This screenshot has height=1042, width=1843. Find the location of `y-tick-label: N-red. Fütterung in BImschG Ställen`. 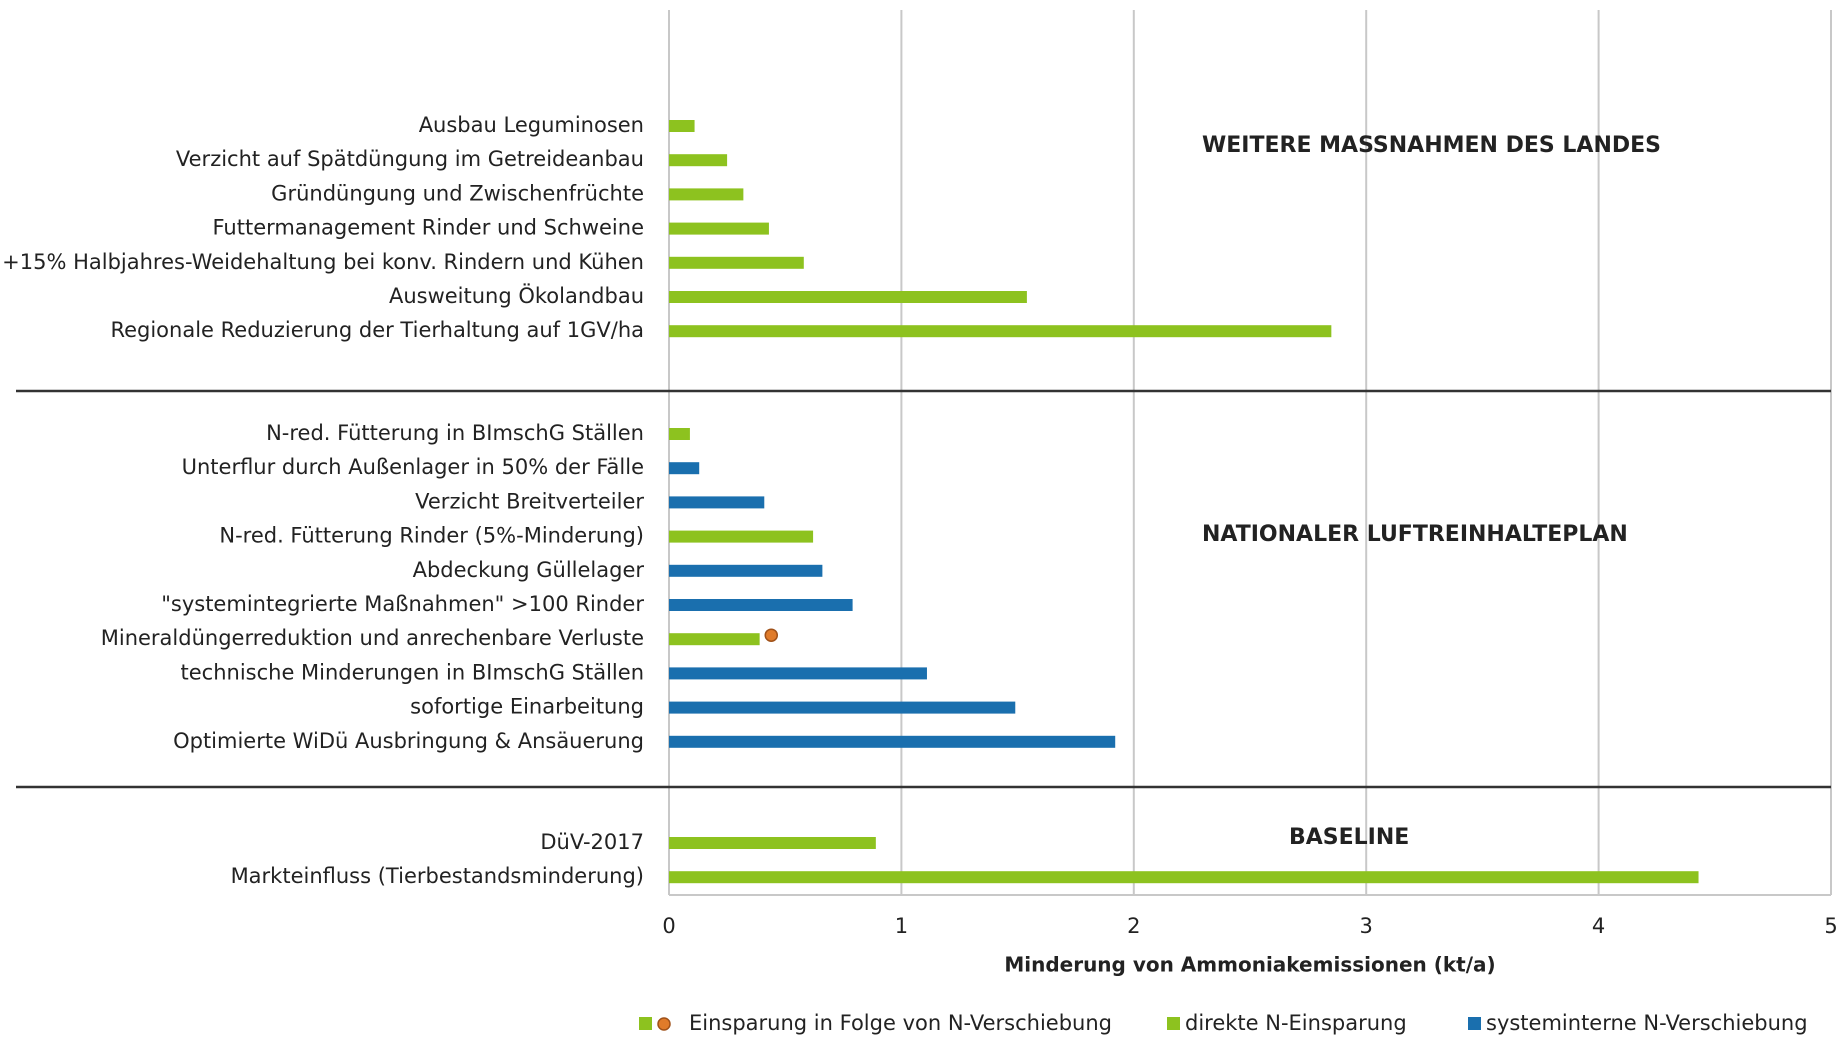

y-tick-label: N-red. Fütterung in BImschG Ställen is located at coordinates (455, 433).